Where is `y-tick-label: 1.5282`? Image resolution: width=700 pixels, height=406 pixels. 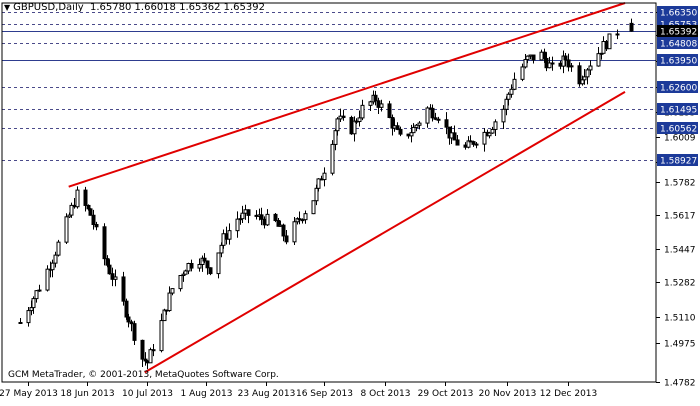
y-tick-label: 1.5282 is located at coordinates (680, 284).